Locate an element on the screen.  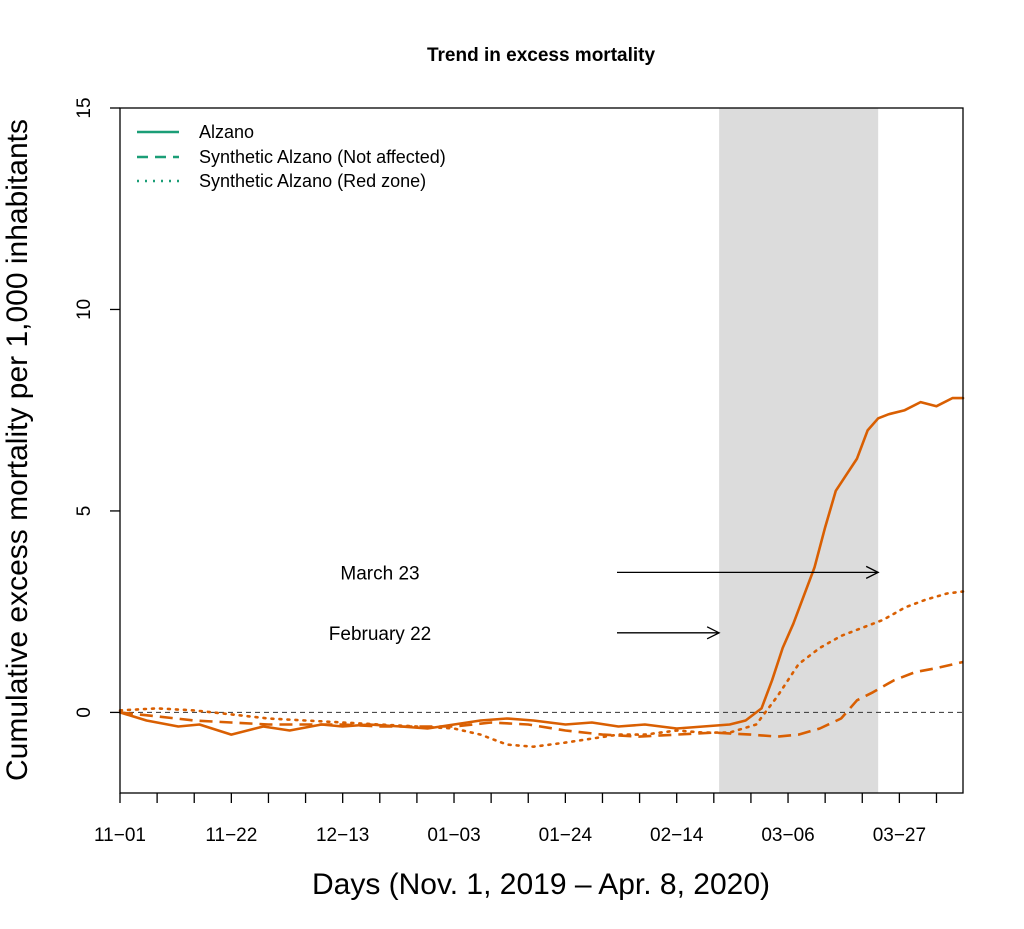
annotation-label-1: February 22 is located at coordinates (380, 634).